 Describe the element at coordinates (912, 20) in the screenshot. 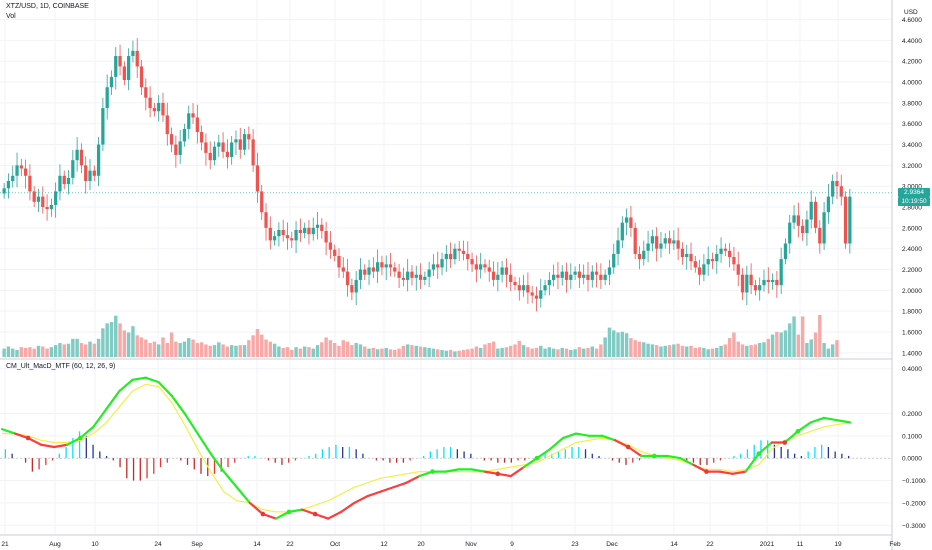

I see `price-tick-label: 4.6000` at that location.